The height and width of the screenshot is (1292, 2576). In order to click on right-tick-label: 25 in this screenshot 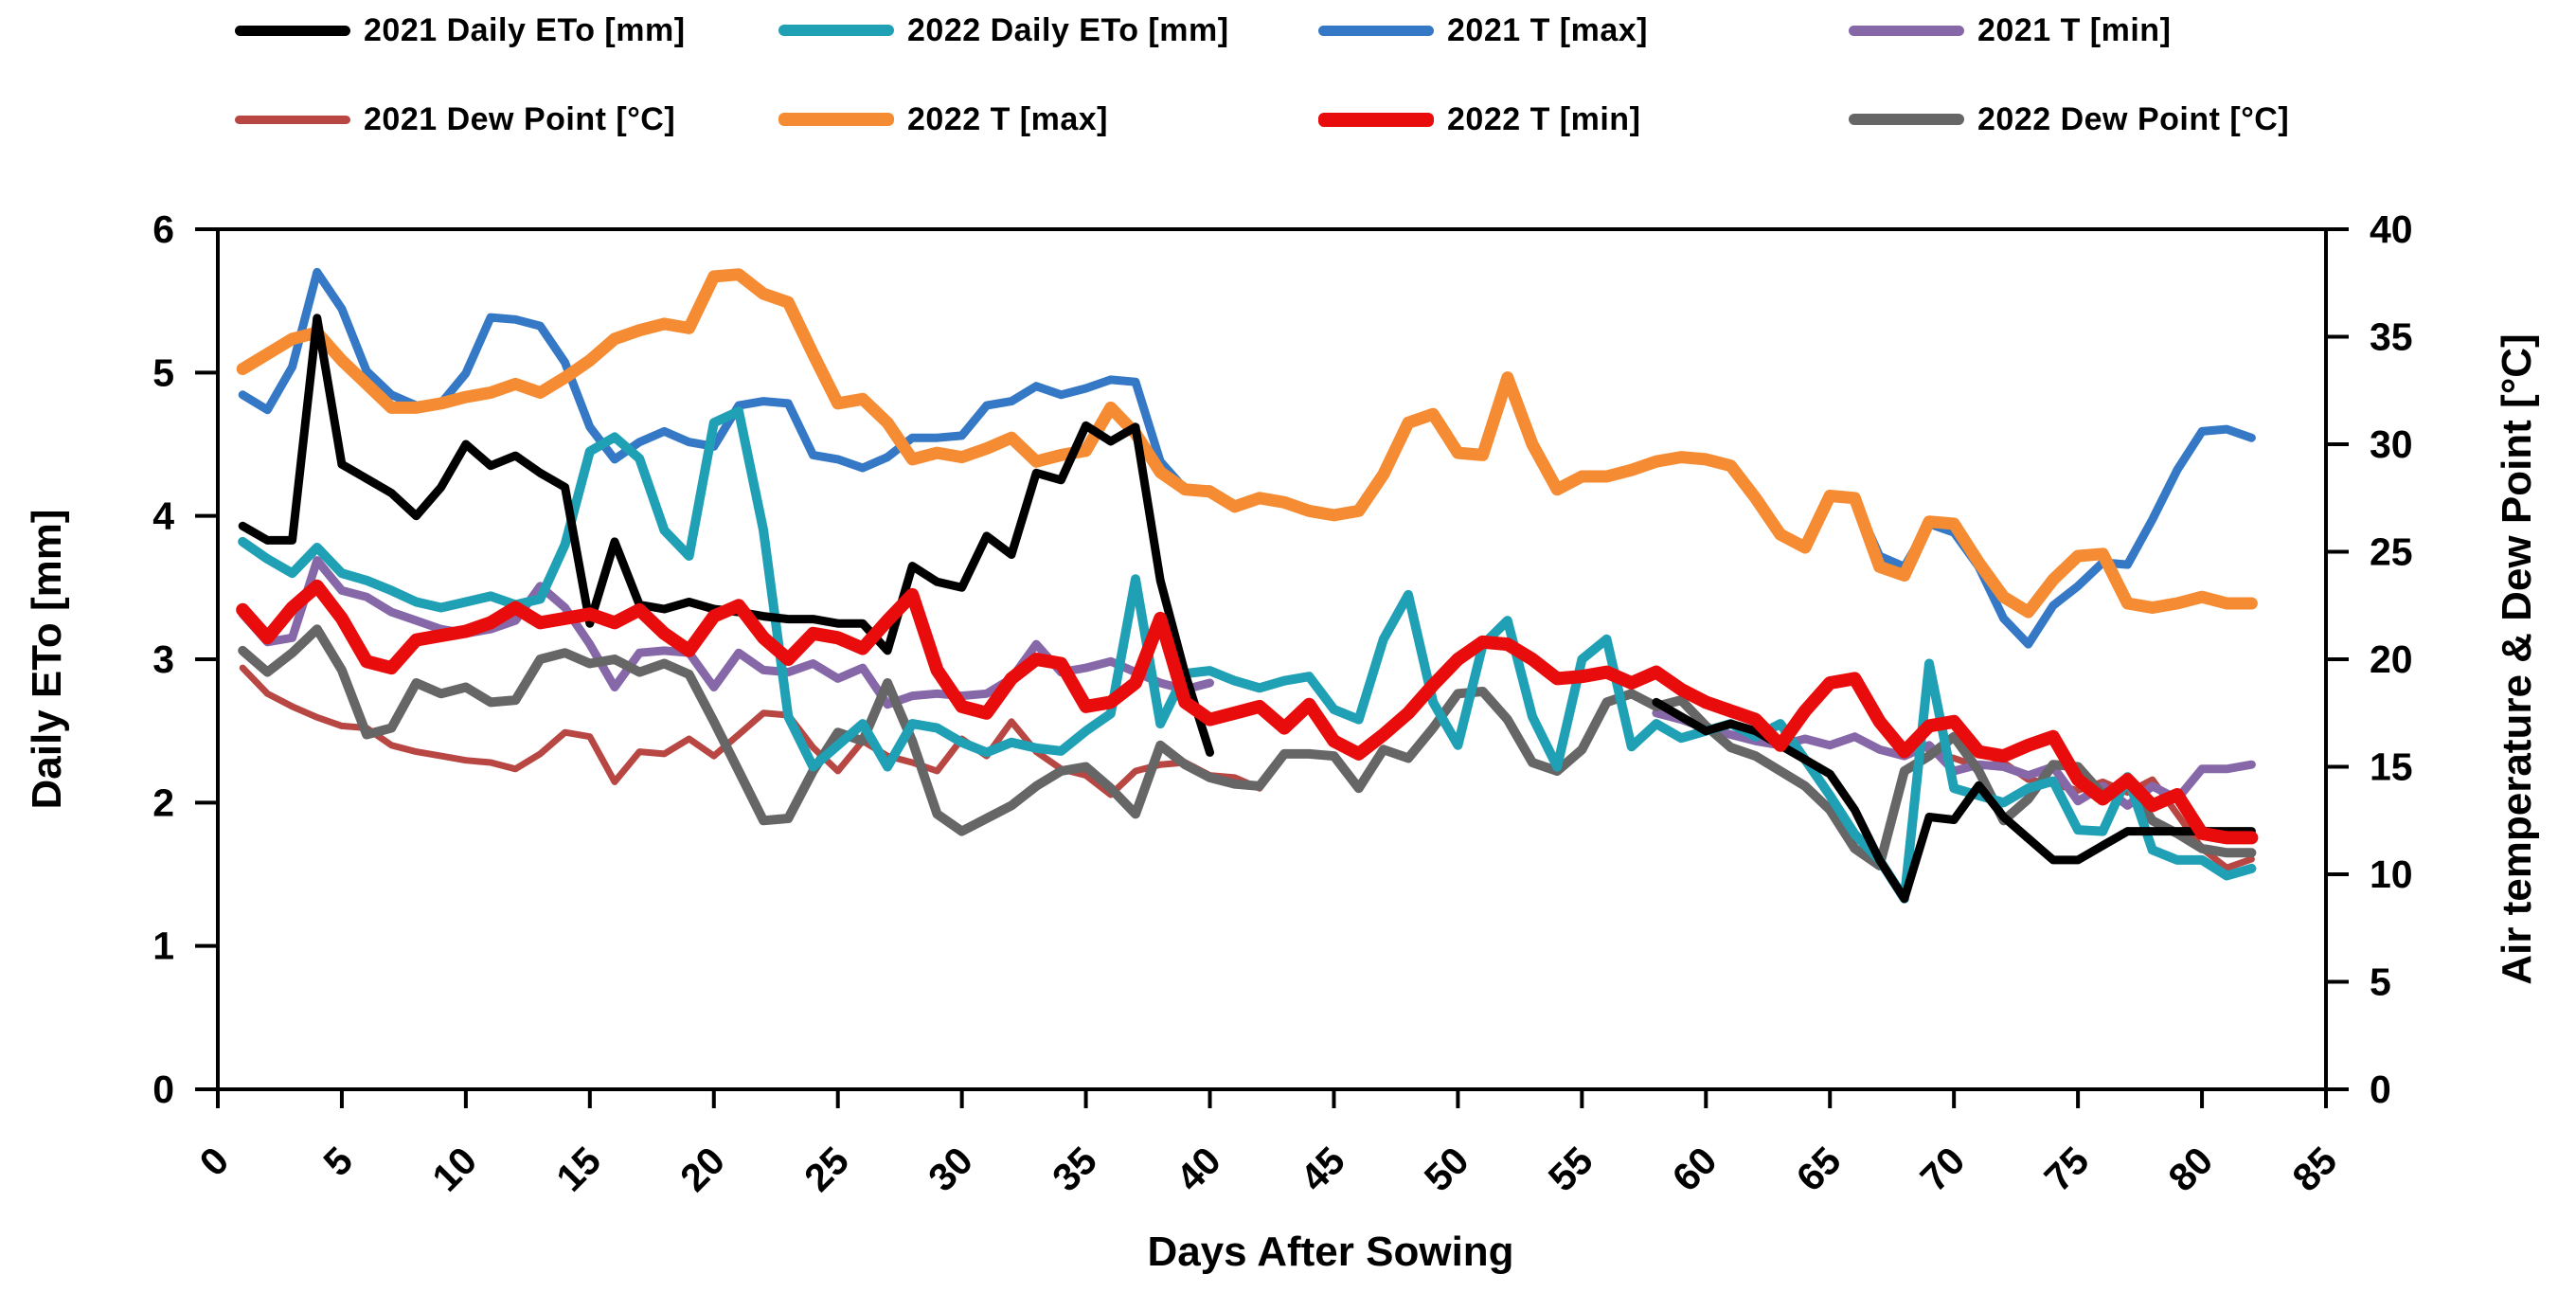, I will do `click(2391, 552)`.